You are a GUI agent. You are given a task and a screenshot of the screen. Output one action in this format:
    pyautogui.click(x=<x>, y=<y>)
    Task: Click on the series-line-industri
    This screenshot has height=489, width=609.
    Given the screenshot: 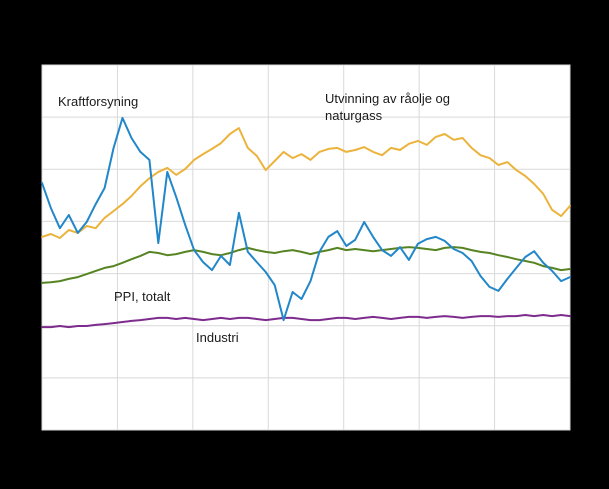 What is the action you would take?
    pyautogui.click(x=306, y=321)
    